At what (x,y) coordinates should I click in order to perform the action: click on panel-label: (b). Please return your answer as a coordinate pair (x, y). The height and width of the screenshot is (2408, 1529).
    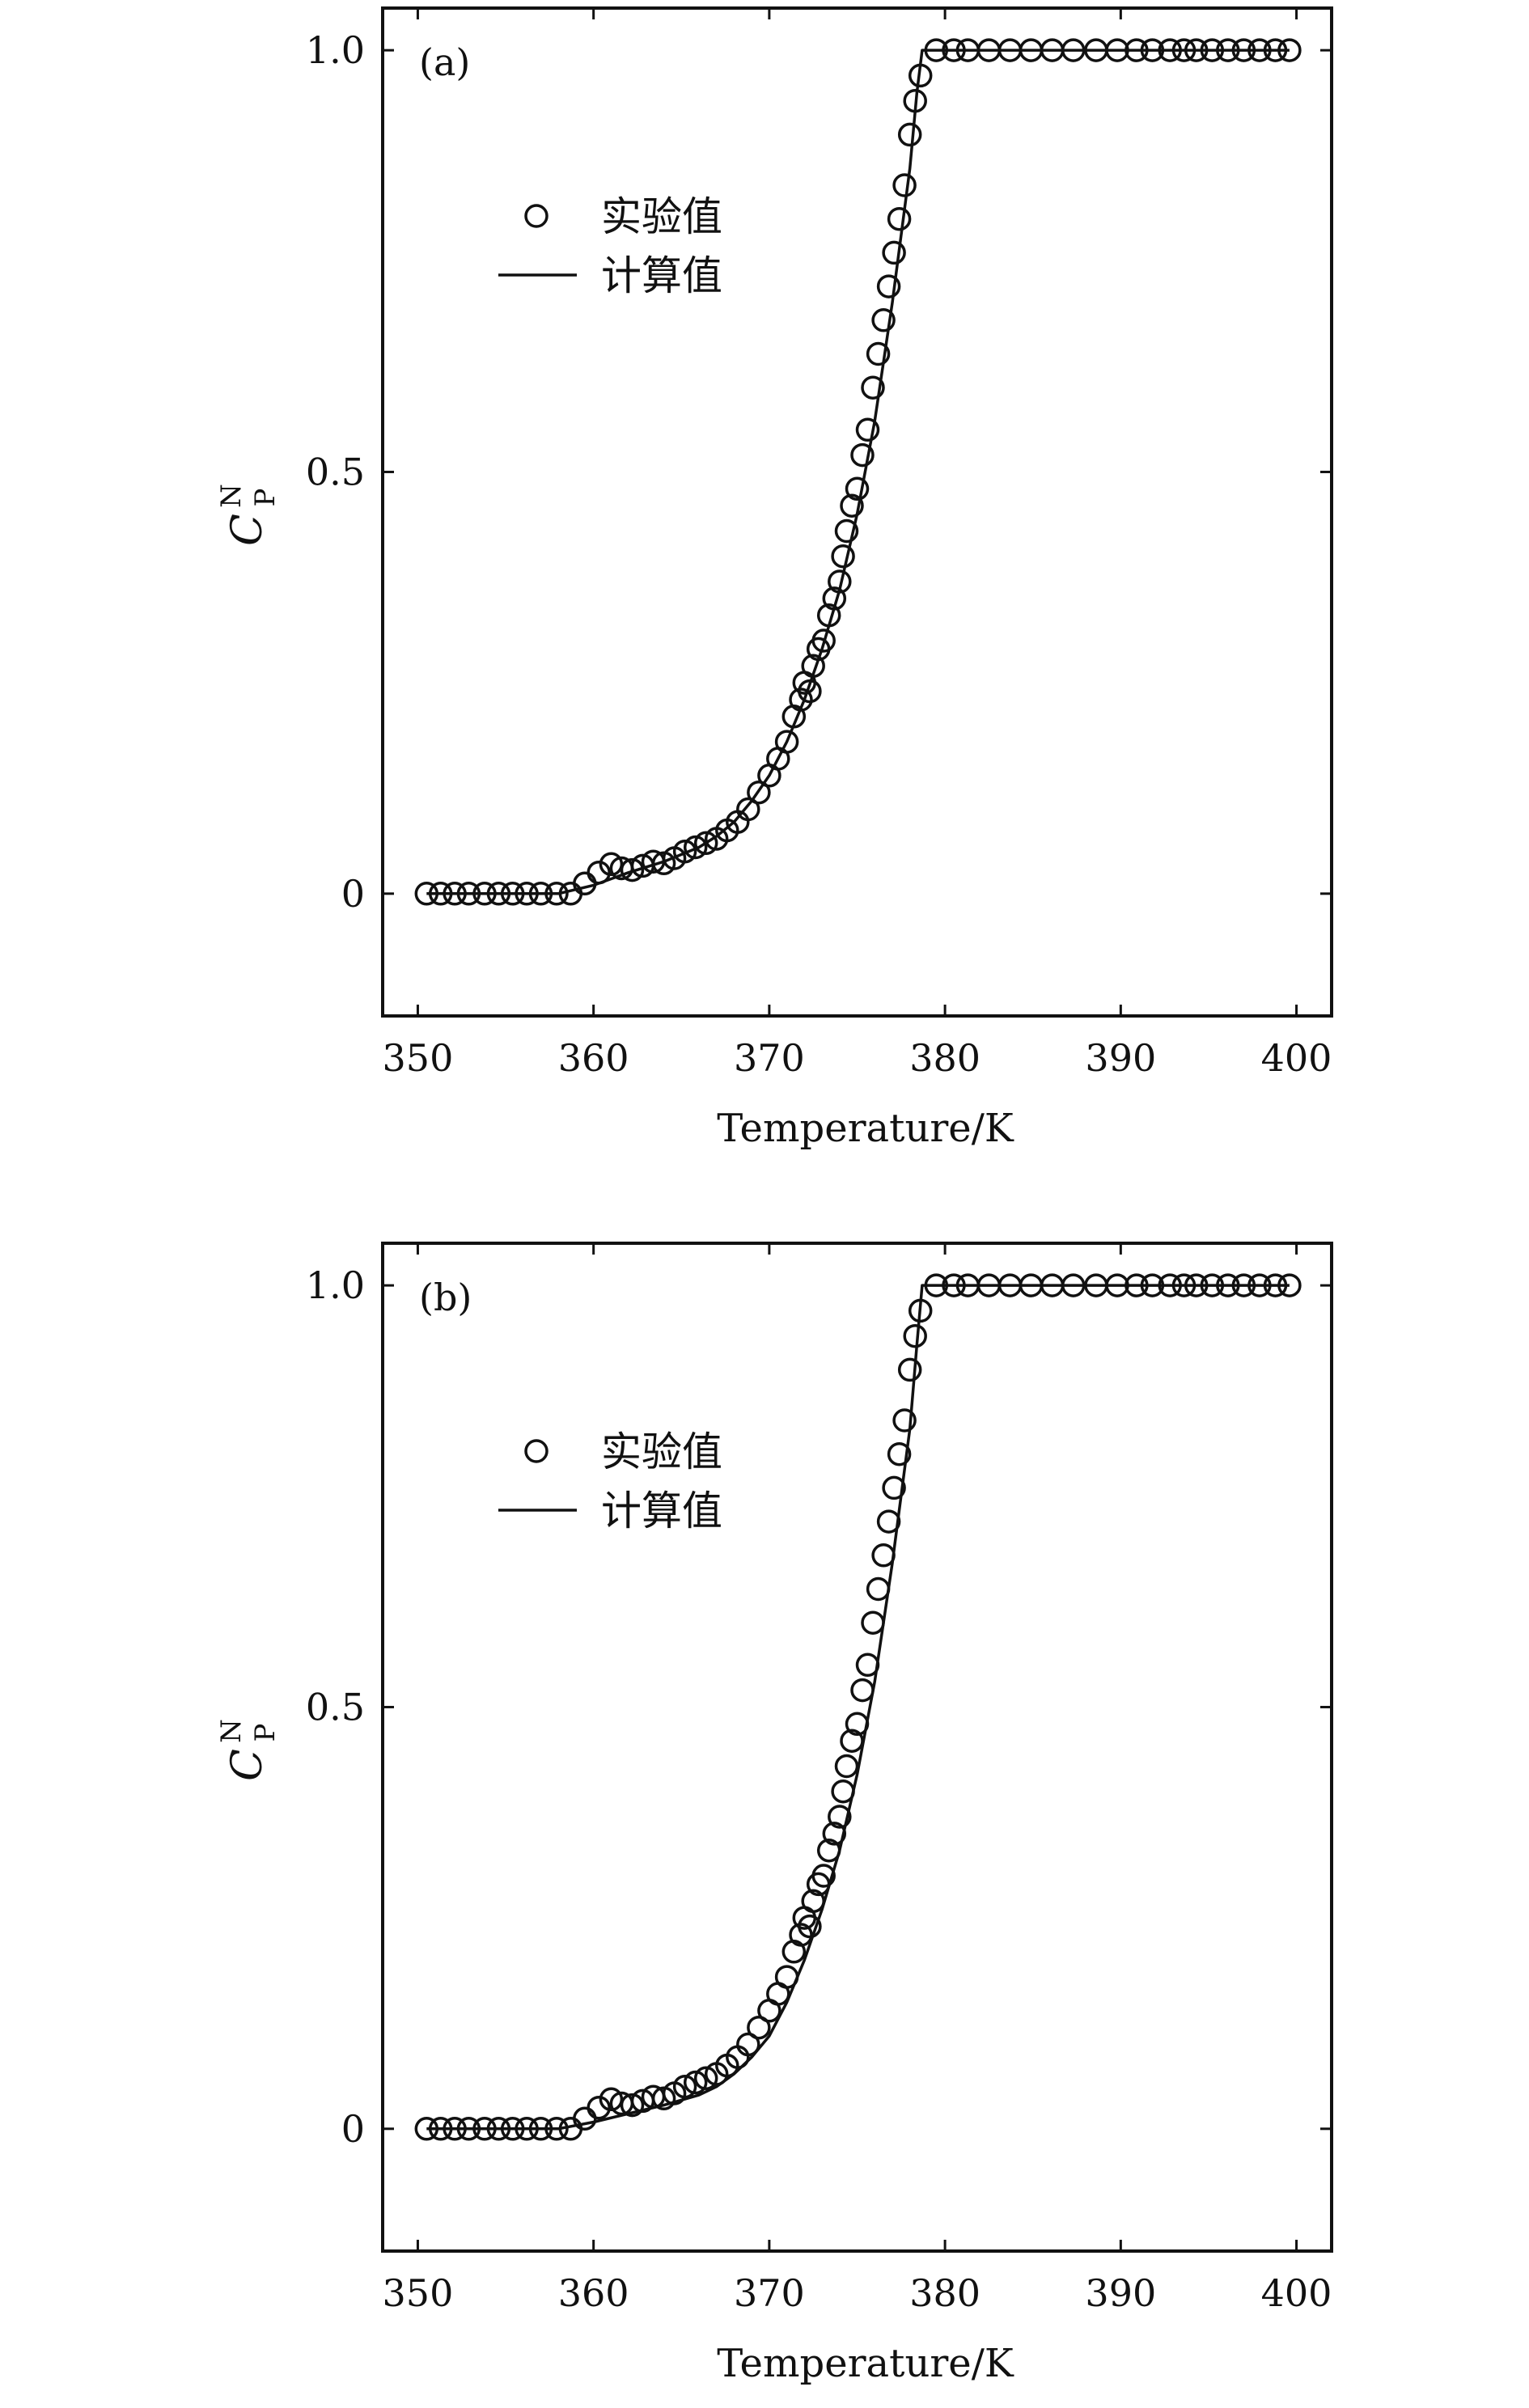
    Looking at the image, I should click on (446, 1297).